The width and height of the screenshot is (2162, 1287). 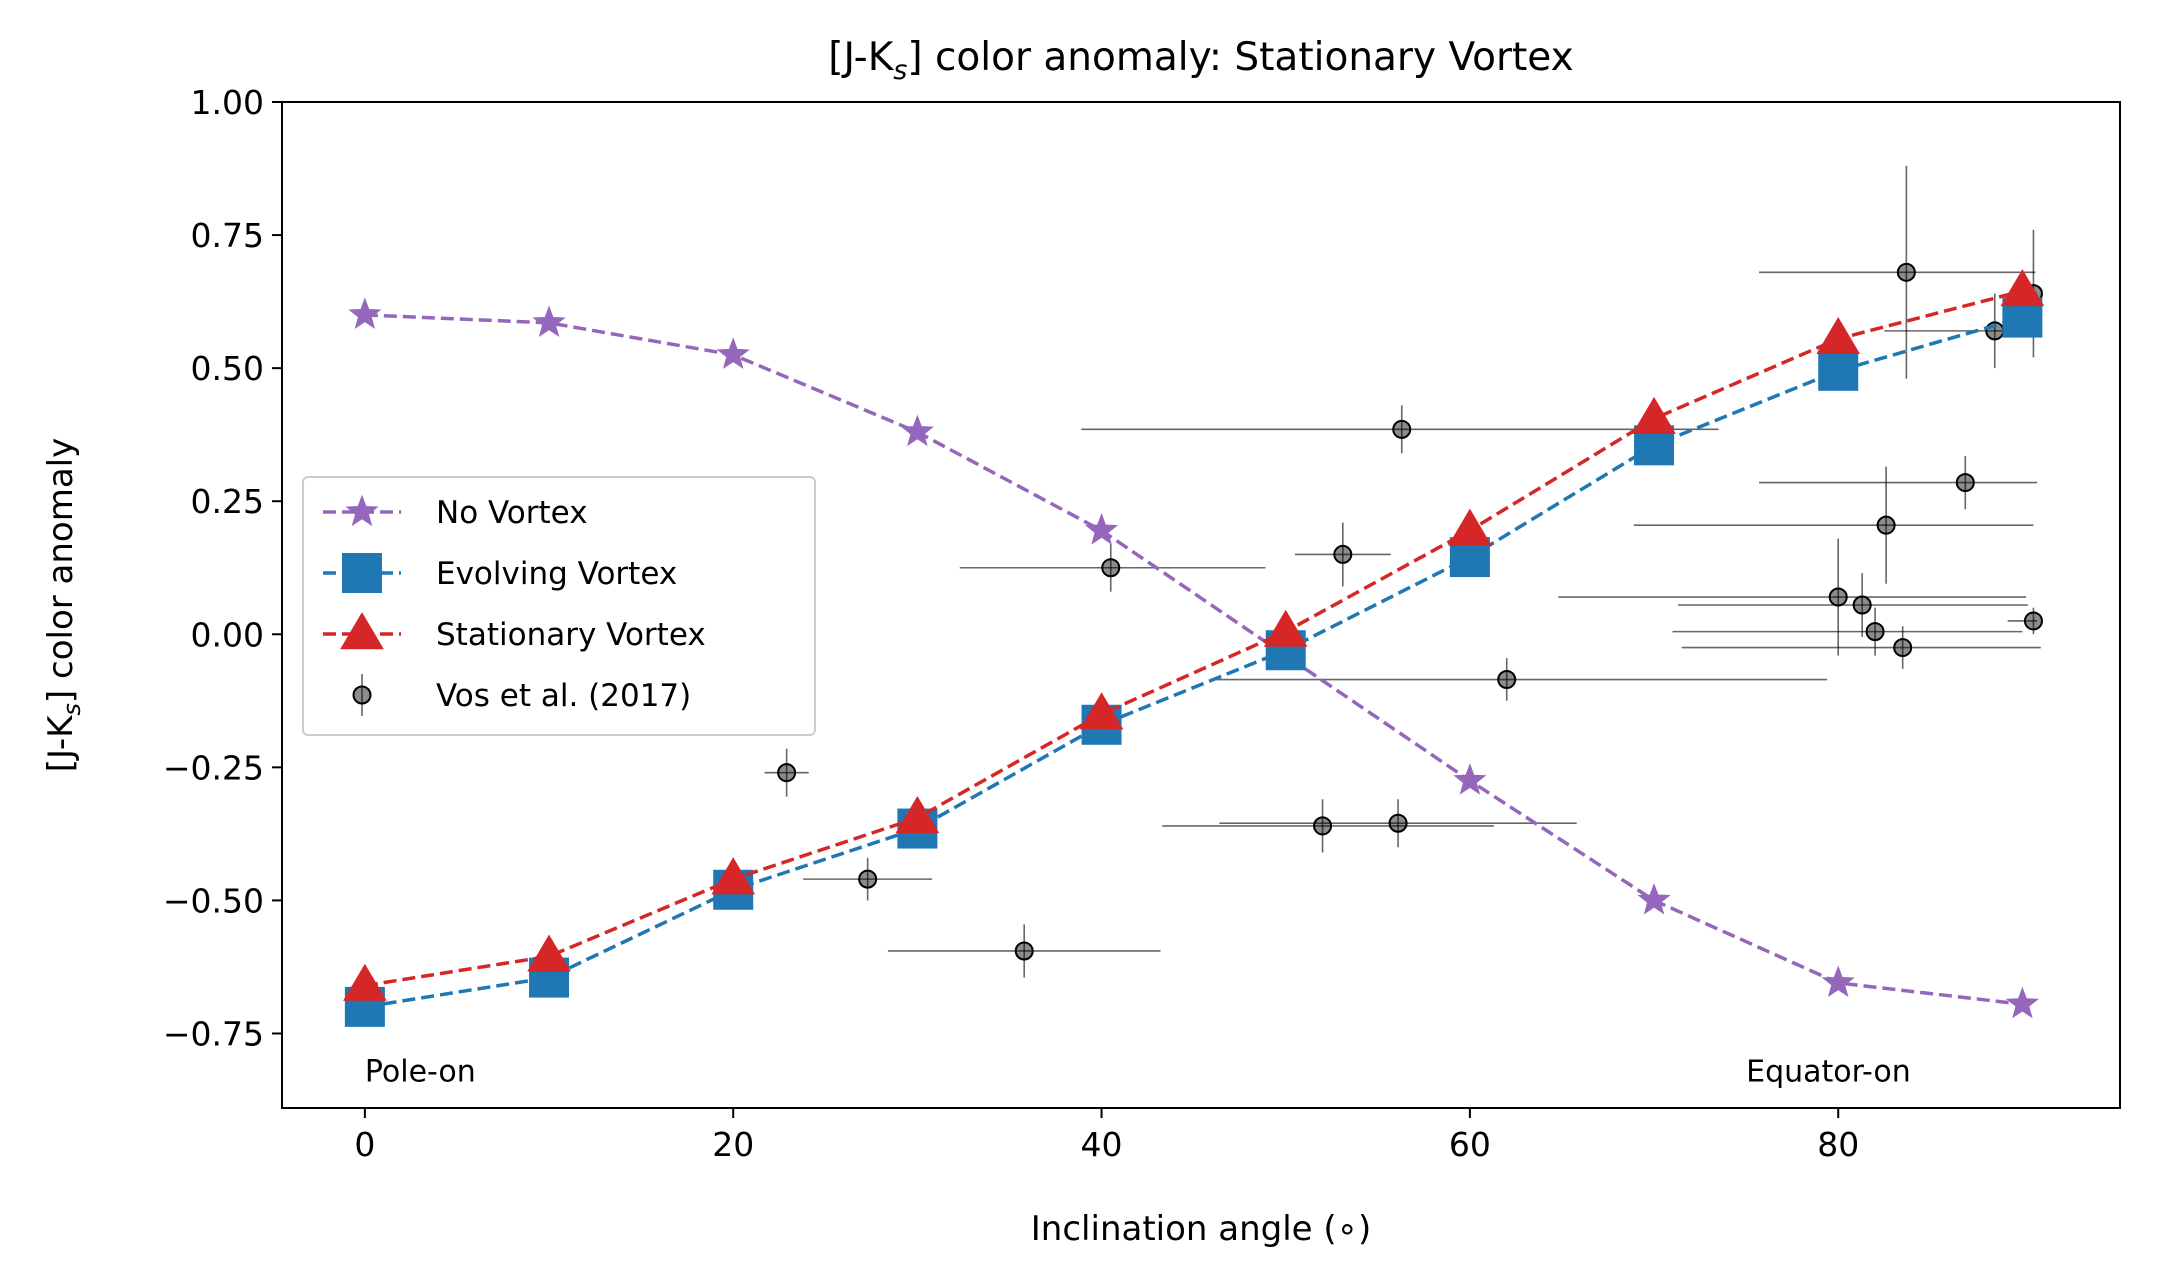 I want to click on legend-item-1: Evolving Vortex, so click(x=500, y=573).